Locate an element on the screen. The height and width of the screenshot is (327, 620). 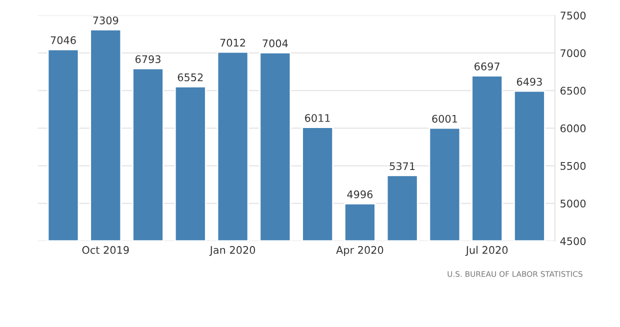
y-tick-label: 7000 is located at coordinates (573, 53).